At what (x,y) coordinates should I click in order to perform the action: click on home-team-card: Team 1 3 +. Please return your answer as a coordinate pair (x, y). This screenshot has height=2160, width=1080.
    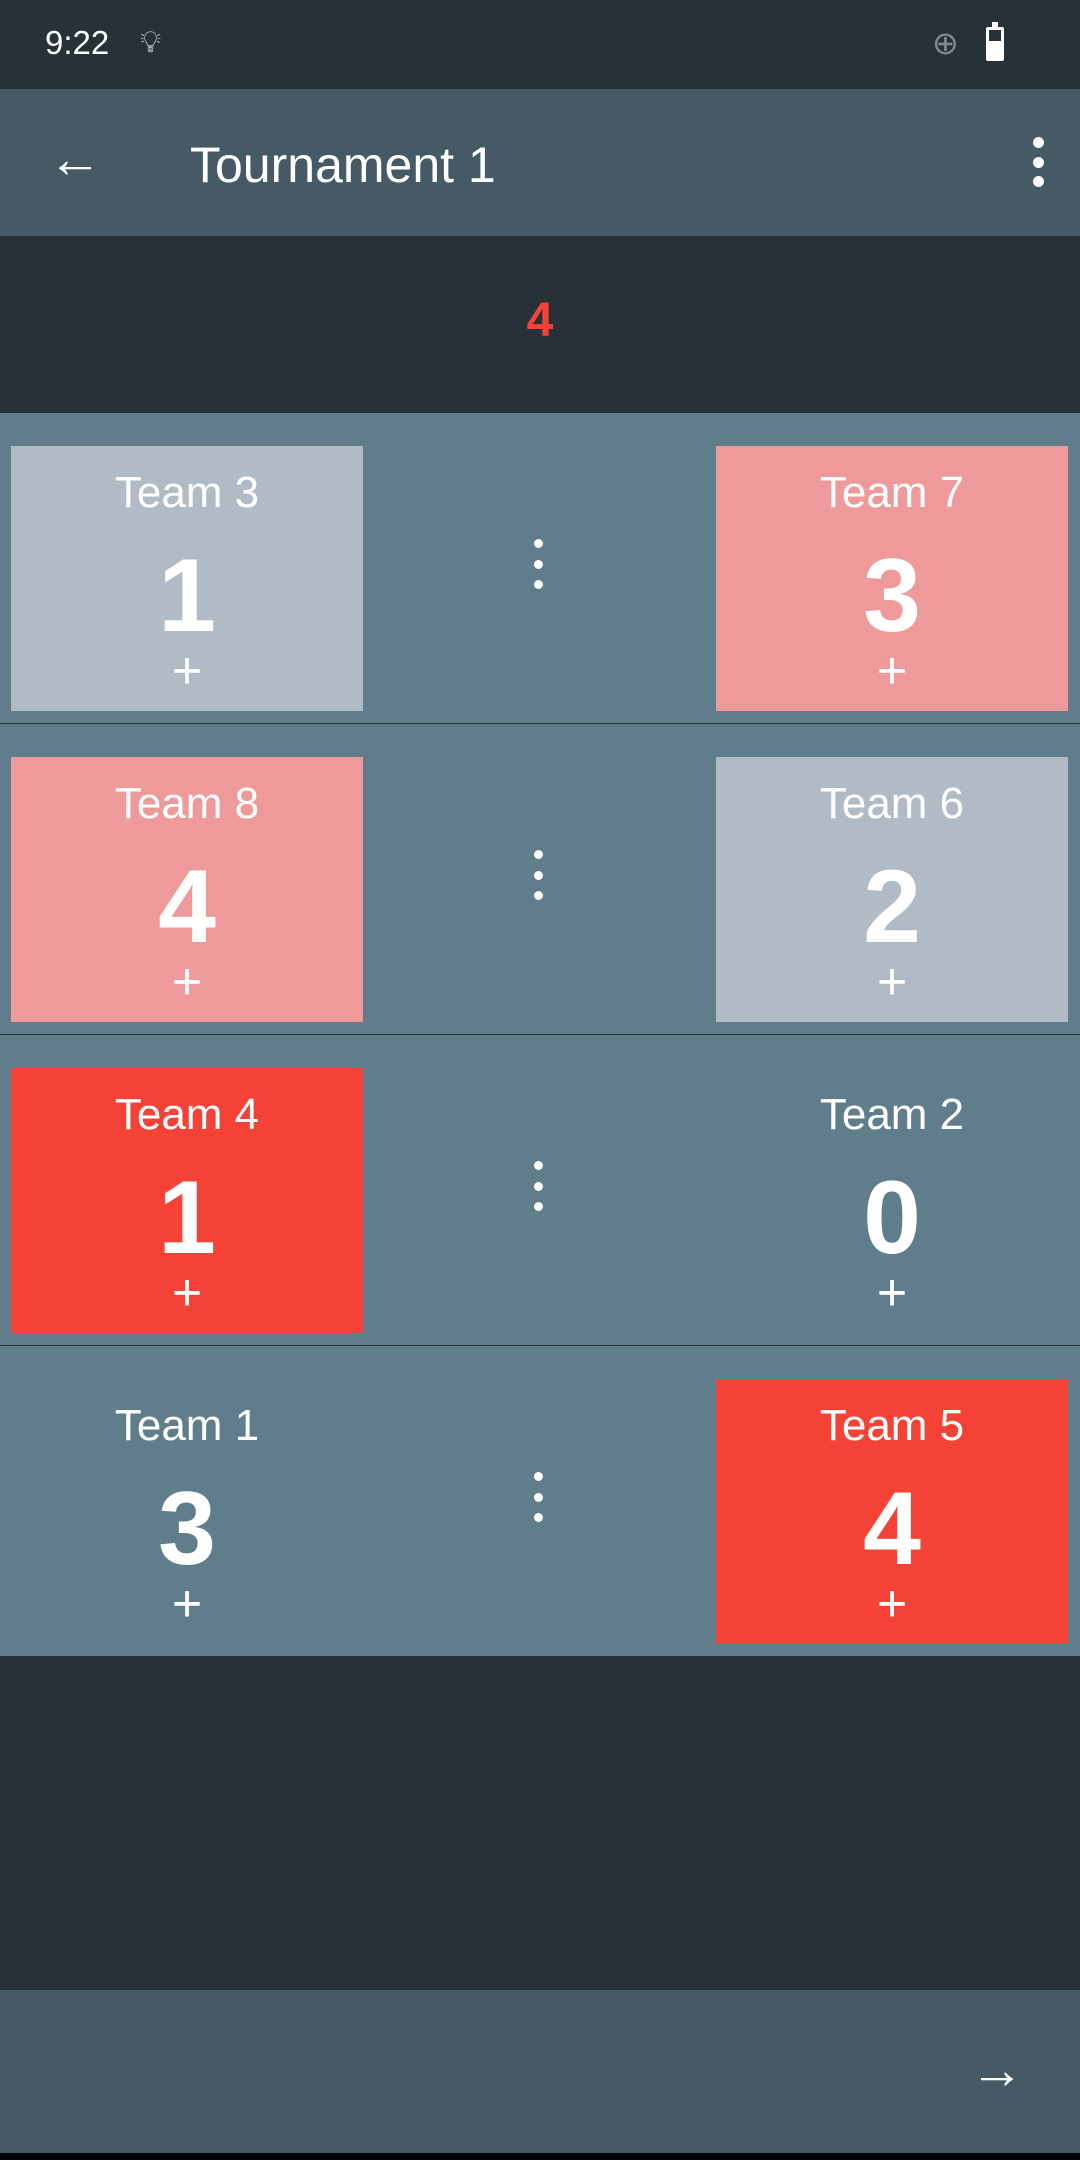
    Looking at the image, I should click on (187, 1511).